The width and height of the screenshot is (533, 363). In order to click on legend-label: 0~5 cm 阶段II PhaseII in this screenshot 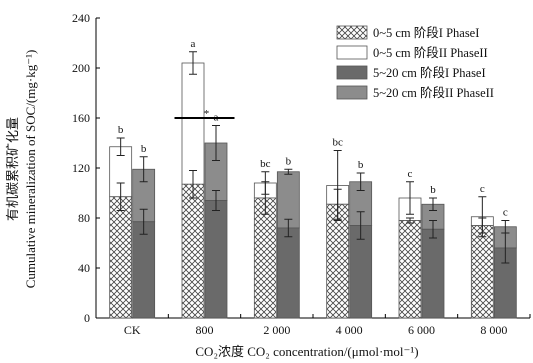, I will do `click(430, 52)`.